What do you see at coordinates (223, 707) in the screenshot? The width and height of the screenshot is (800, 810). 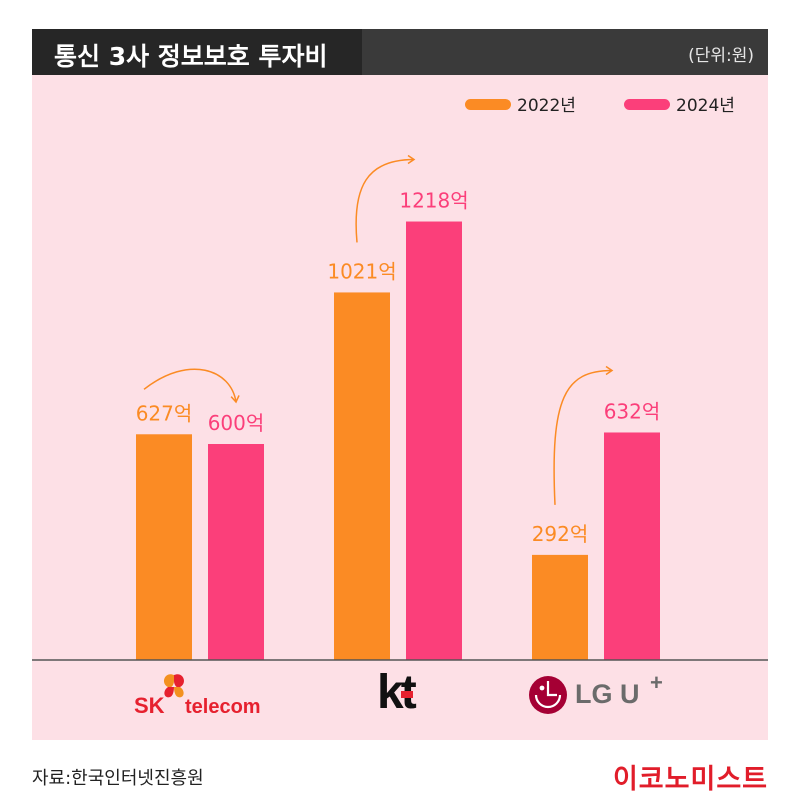 I see `telecom-wordmark: telecom` at bounding box center [223, 707].